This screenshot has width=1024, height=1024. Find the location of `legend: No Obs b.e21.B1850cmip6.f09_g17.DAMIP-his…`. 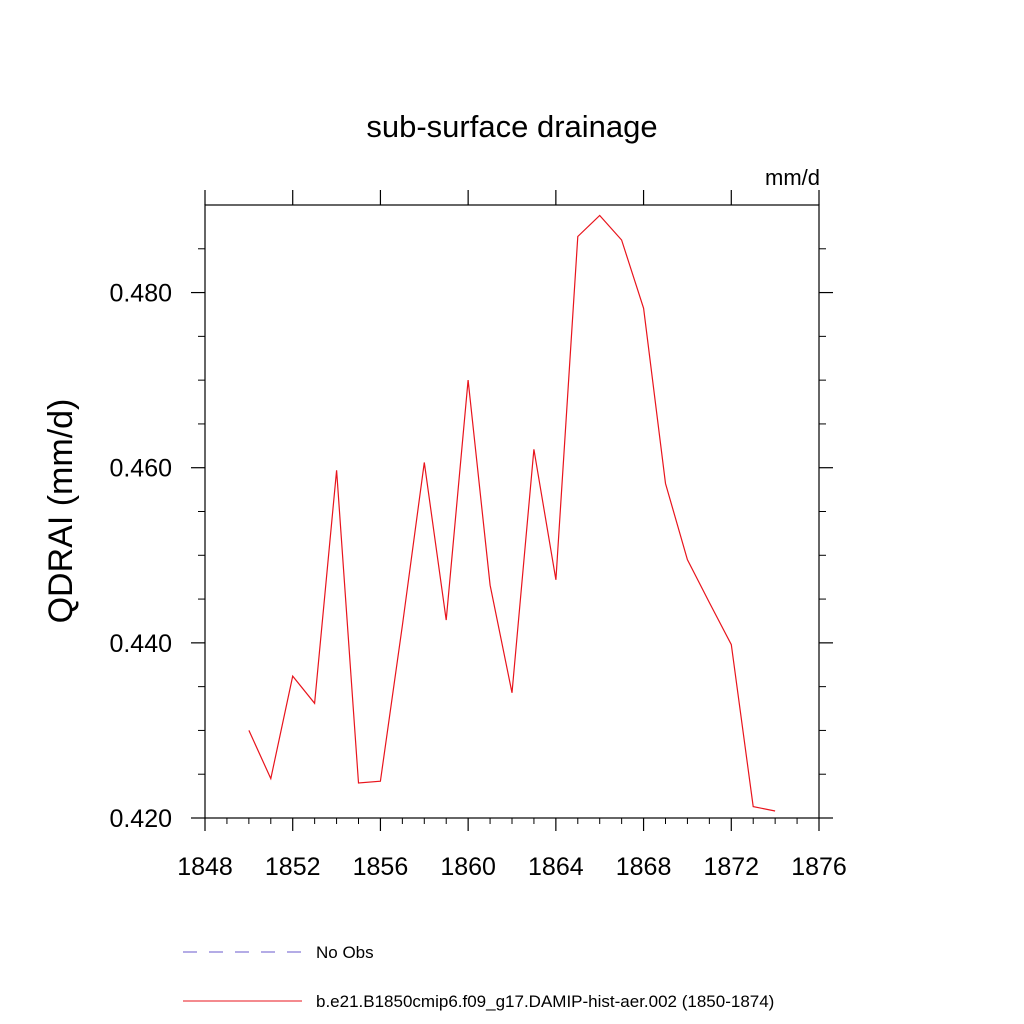

legend: No Obs b.e21.B1850cmip6.f09_g17.DAMIP-his… is located at coordinates (478, 977).